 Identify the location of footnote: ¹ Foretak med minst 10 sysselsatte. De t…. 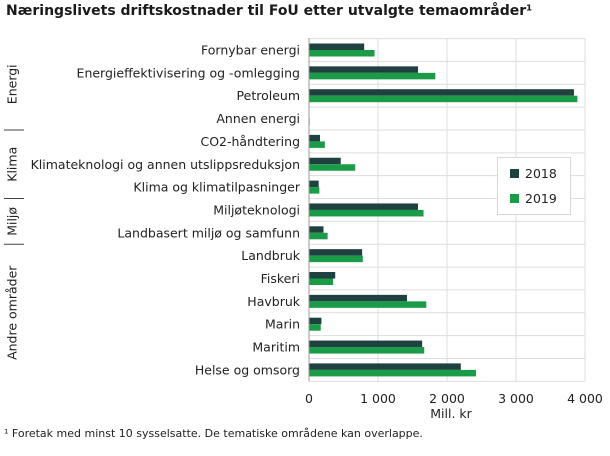
(213, 433).